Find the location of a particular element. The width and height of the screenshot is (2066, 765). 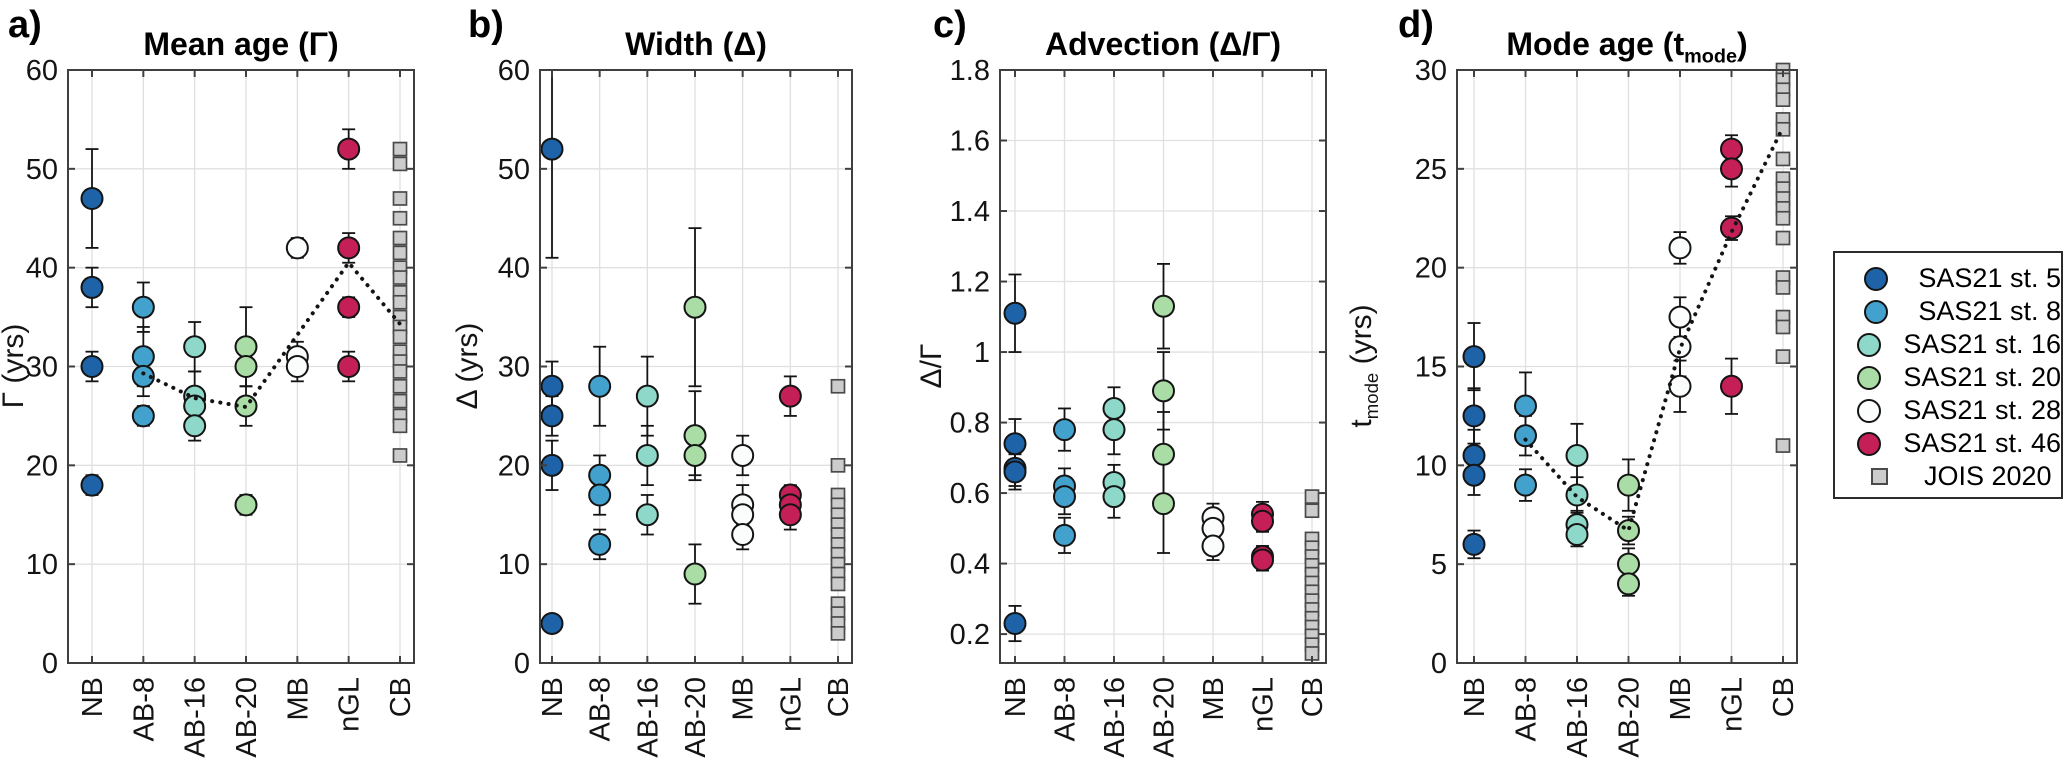

legend-item: SAS21 st. 16 is located at coordinates (1948, 344).